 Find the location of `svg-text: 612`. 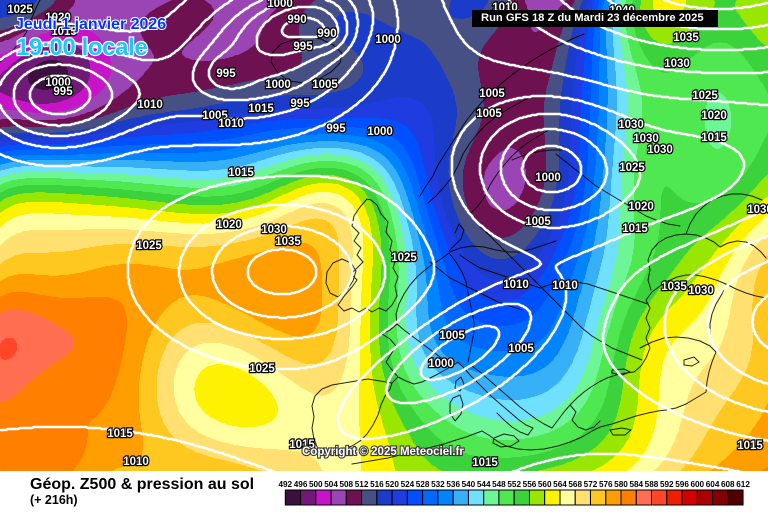

svg-text: 612 is located at coordinates (743, 484).